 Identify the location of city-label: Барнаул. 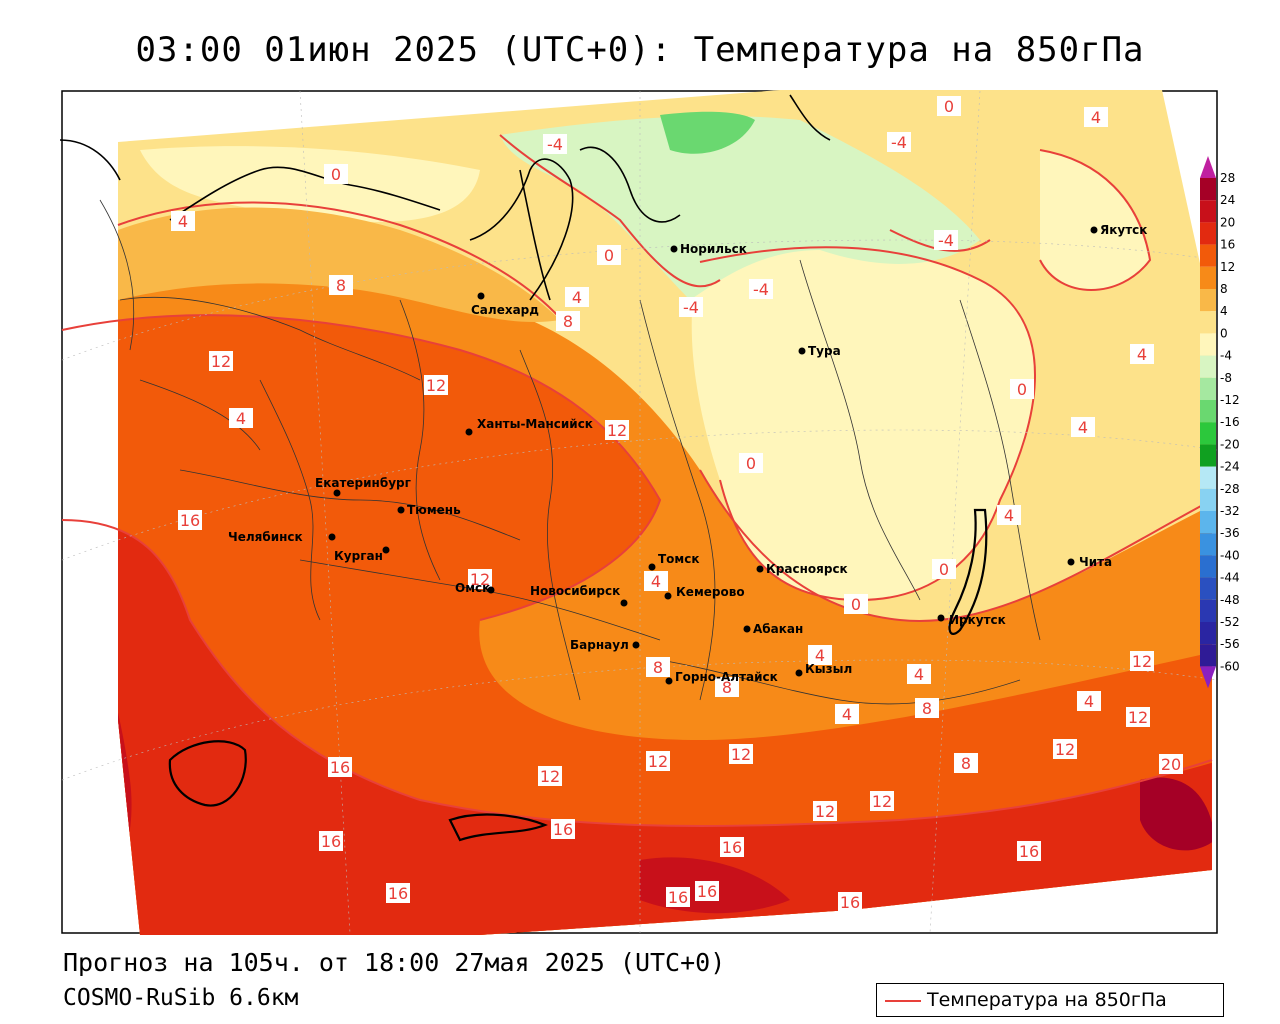
(599, 645).